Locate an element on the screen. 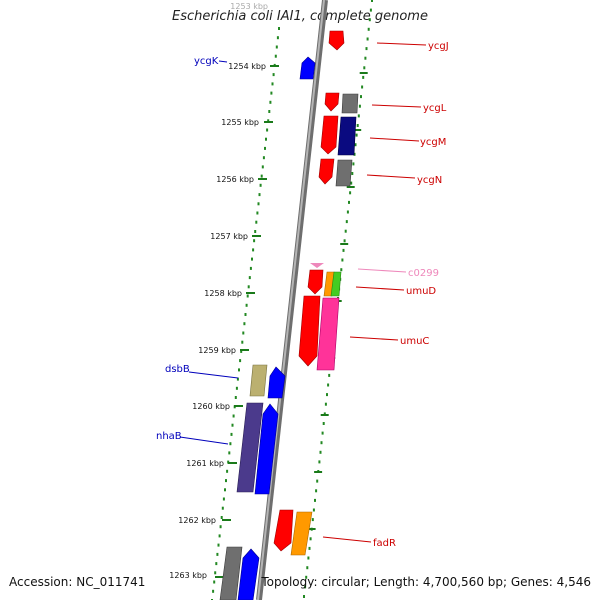 The height and width of the screenshot is (600, 600). gene-label-dsbB: dsbB is located at coordinates (177, 369).